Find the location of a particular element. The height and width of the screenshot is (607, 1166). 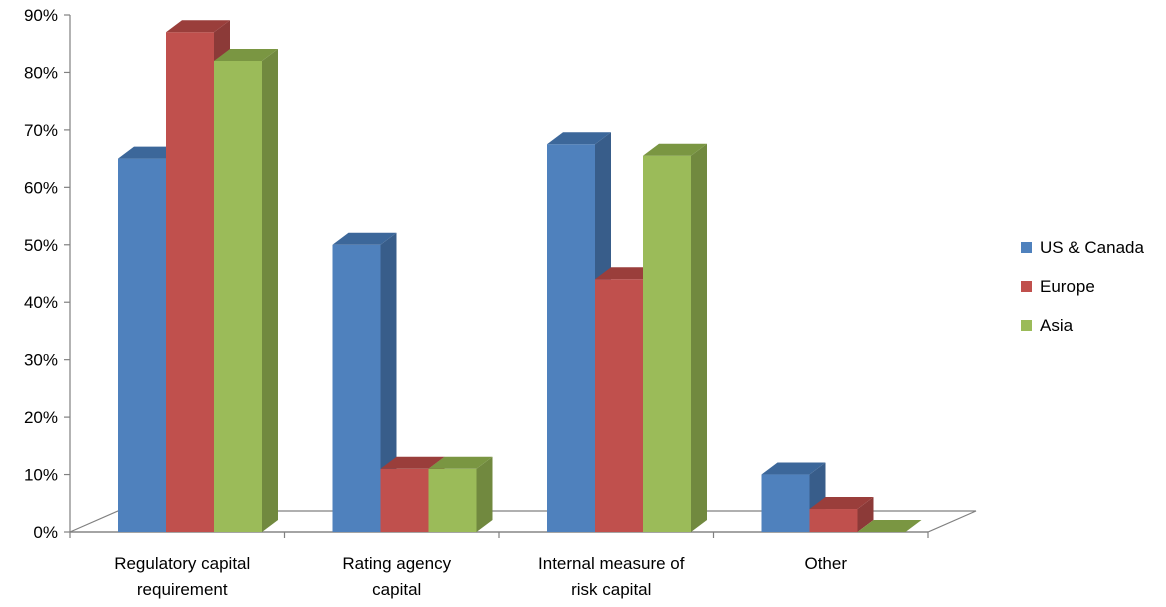

x-tick-label-regulatory-capital-requirement: Regulatory capital requirement is located at coordinates (182, 576).